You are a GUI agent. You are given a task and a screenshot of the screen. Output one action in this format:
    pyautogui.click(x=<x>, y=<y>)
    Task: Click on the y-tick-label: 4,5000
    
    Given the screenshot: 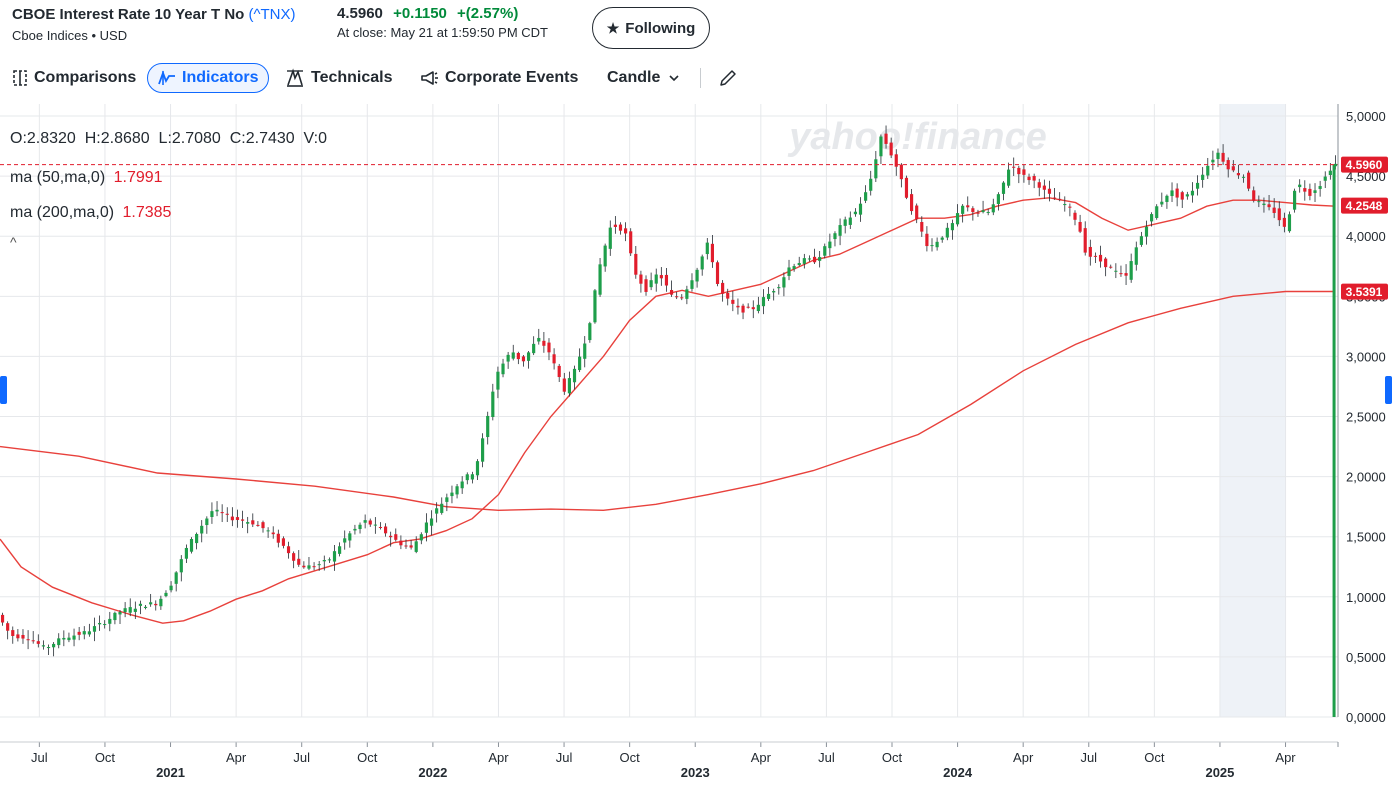 What is the action you would take?
    pyautogui.click(x=1366, y=176)
    